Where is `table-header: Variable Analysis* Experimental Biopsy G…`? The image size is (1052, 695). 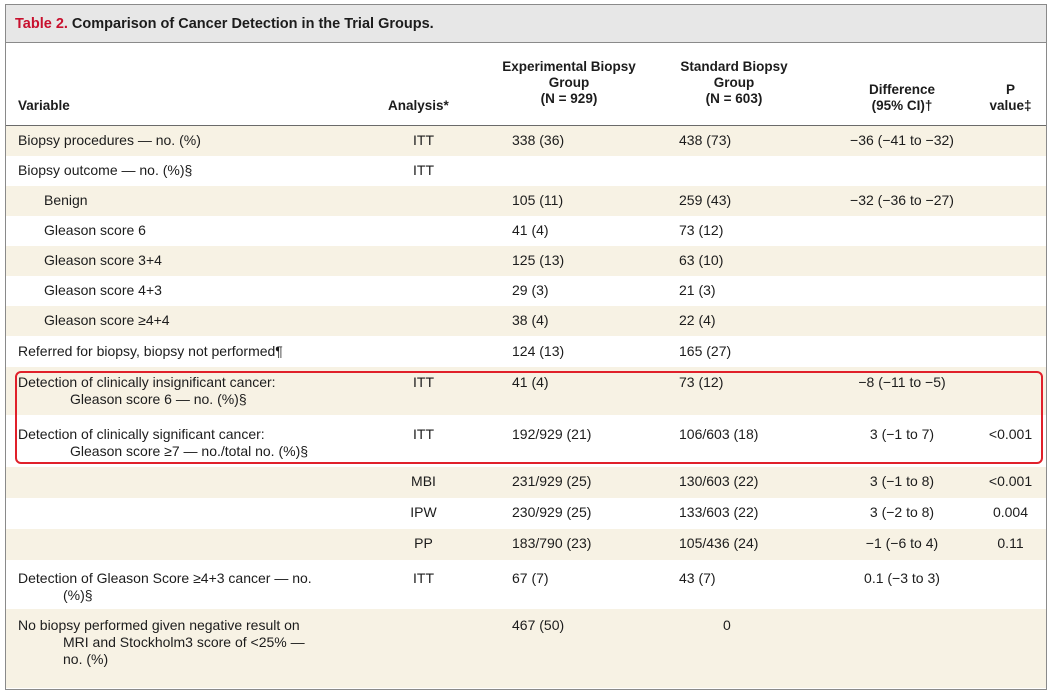 table-header: Variable Analysis* Experimental Biopsy G… is located at coordinates (526, 84).